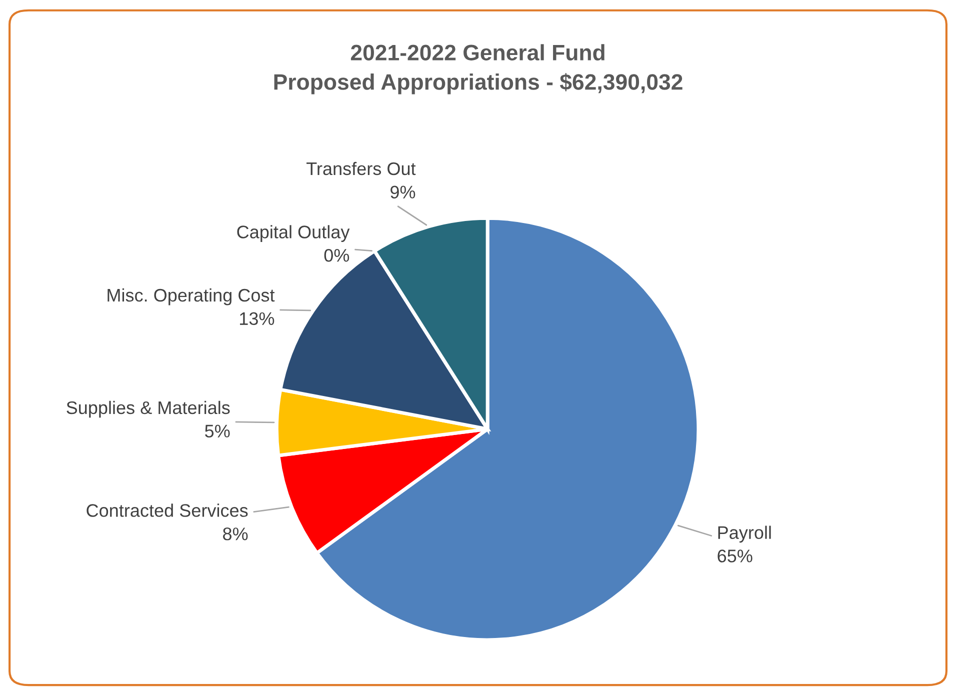 The height and width of the screenshot is (692, 956). Describe the element at coordinates (257, 319) in the screenshot. I see `data-label: 13%` at that location.